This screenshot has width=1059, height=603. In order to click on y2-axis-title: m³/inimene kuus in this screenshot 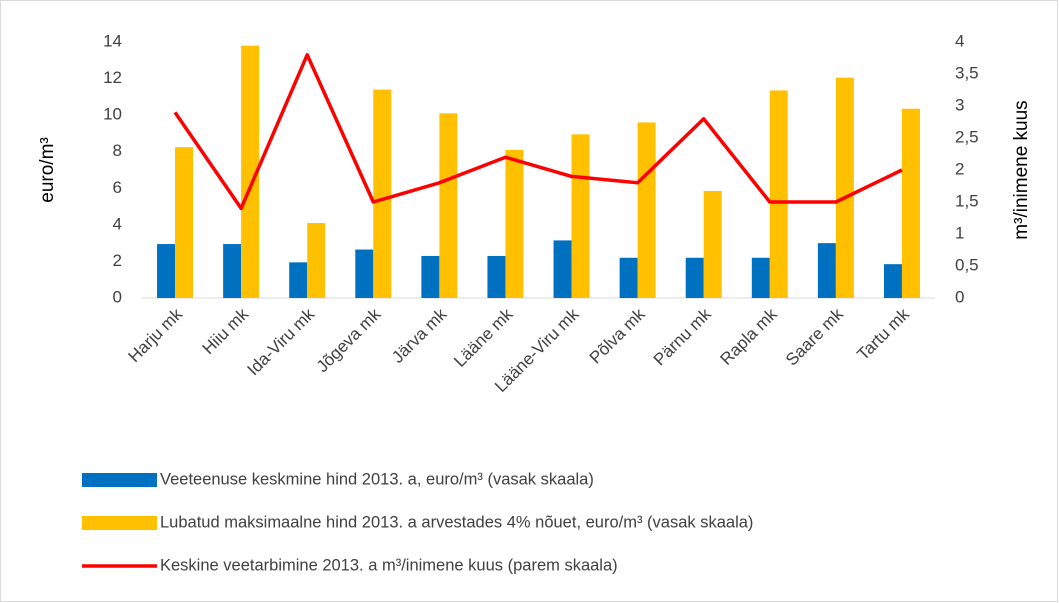, I will do `click(1021, 169)`.